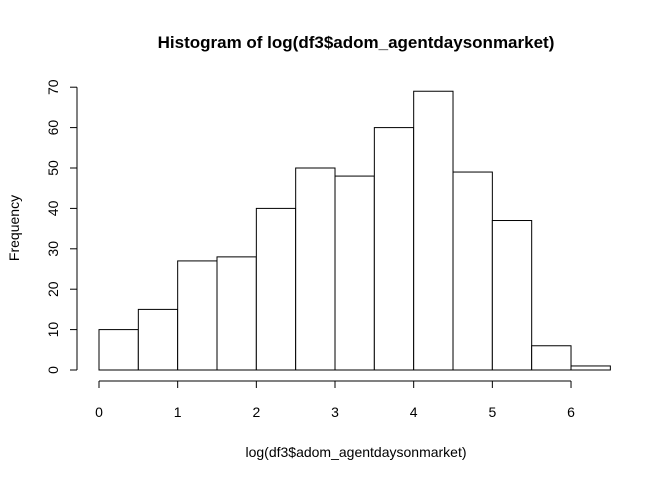 This screenshot has height=480, width=672. I want to click on y-axis: 0 10 20 30 40 50 60 70, so click(61, 226).